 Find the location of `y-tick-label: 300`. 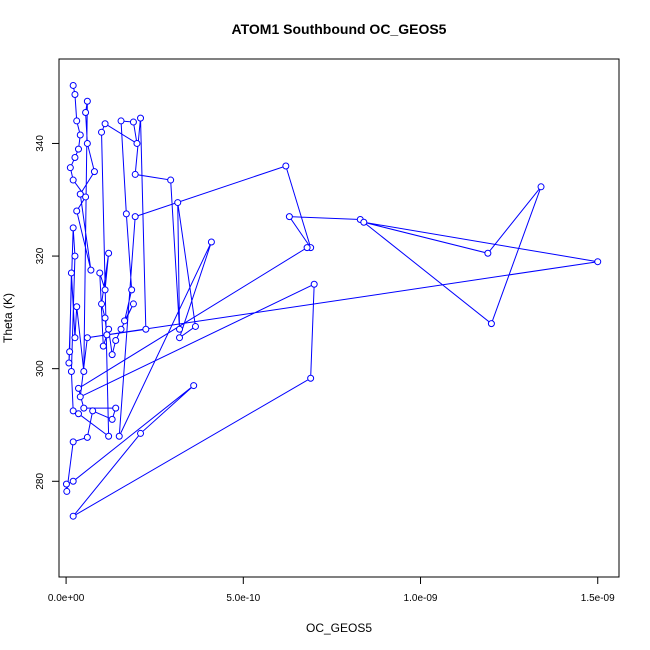

y-tick-label: 300 is located at coordinates (40, 368).